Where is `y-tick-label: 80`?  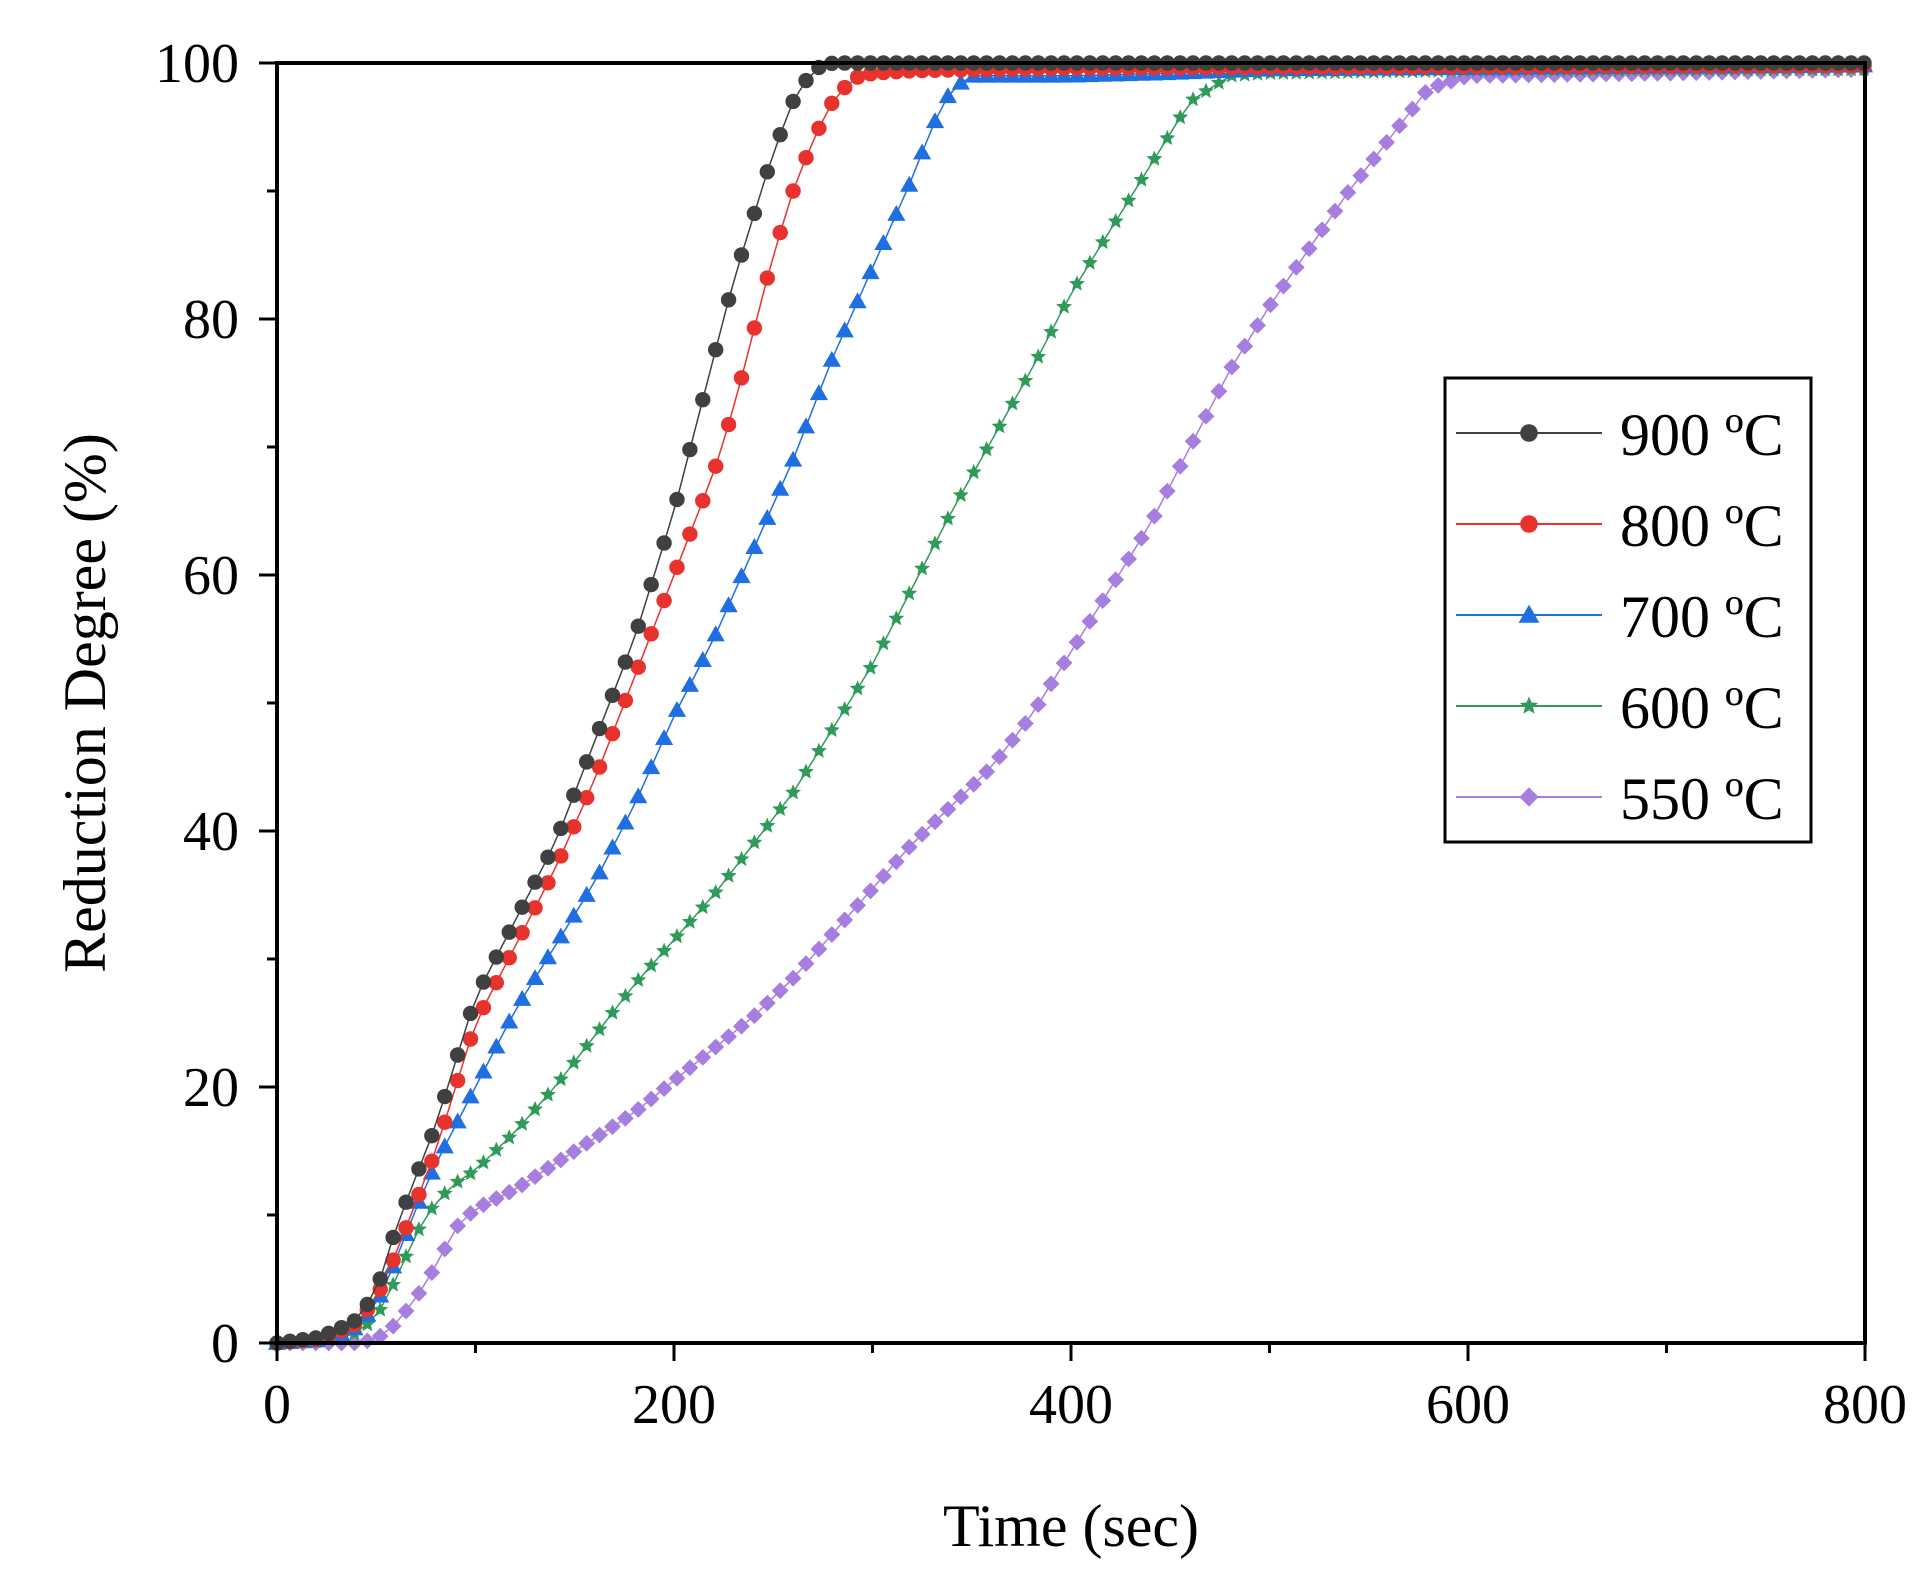 y-tick-label: 80 is located at coordinates (211, 320).